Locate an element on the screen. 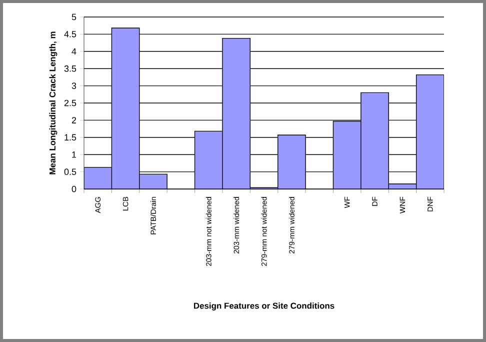 The height and width of the screenshot is (342, 486). y-tick-label: 5 is located at coordinates (74, 17).